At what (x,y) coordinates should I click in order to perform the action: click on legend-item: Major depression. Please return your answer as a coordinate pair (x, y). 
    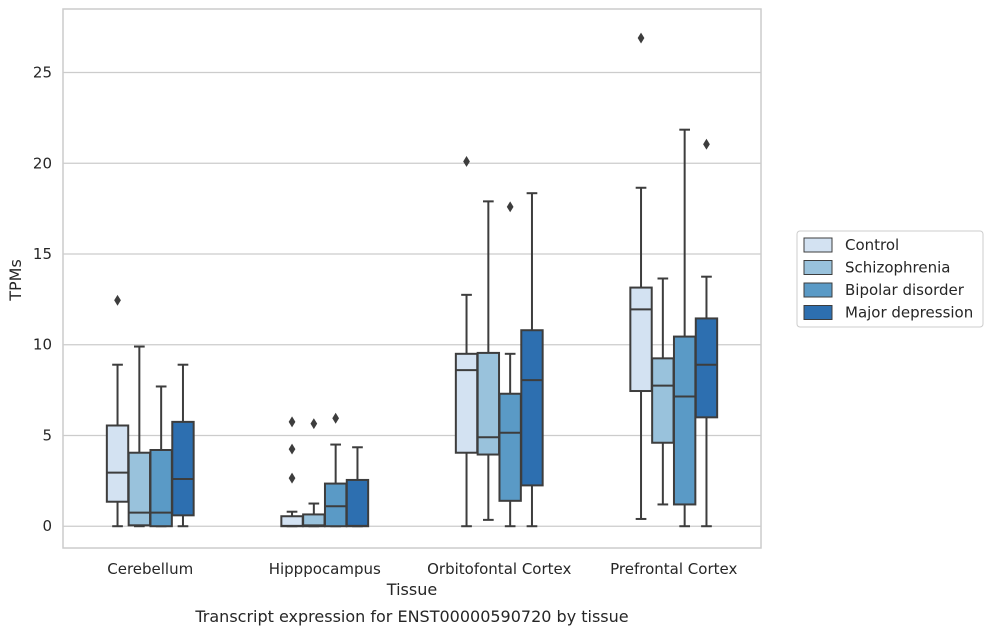
    Looking at the image, I should click on (888, 313).